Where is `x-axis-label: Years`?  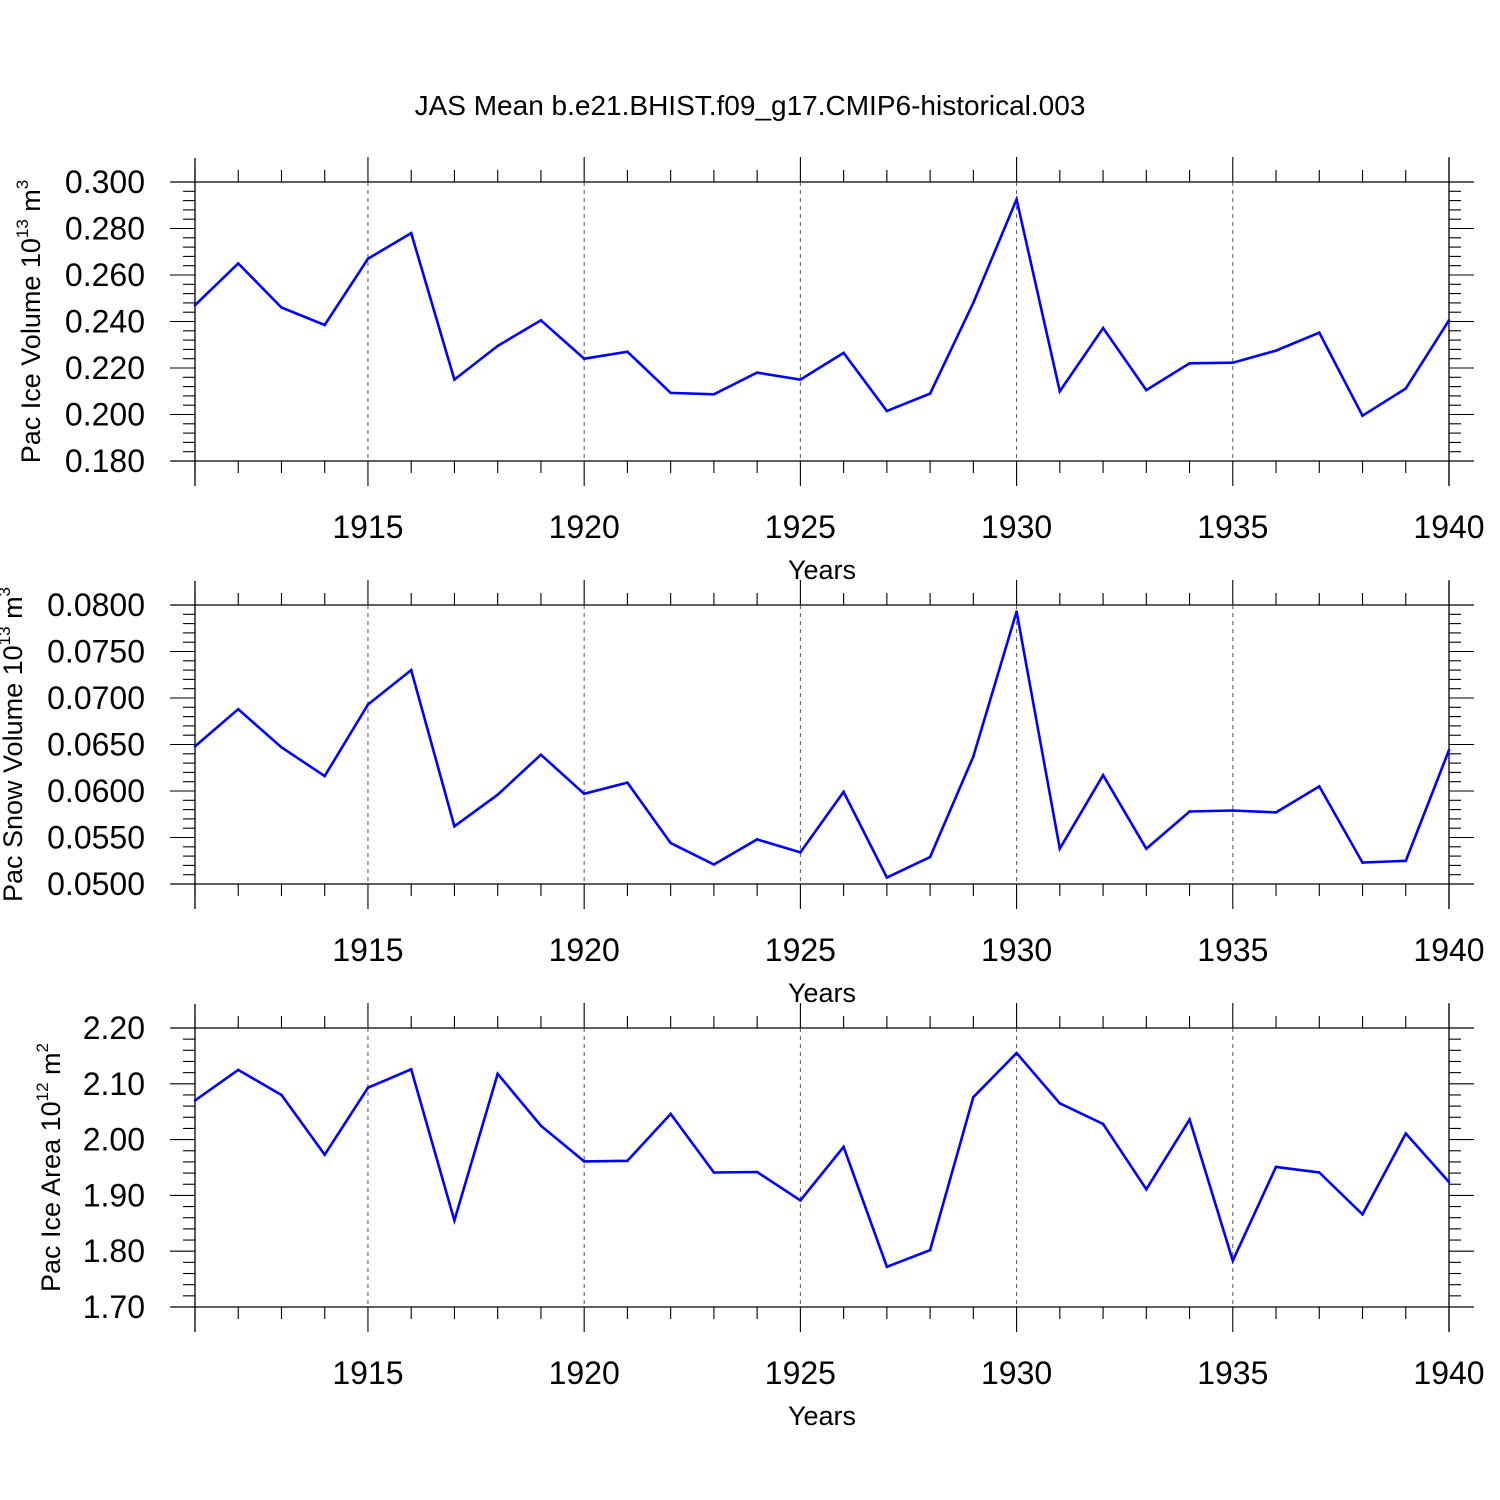
x-axis-label: Years is located at coordinates (822, 570).